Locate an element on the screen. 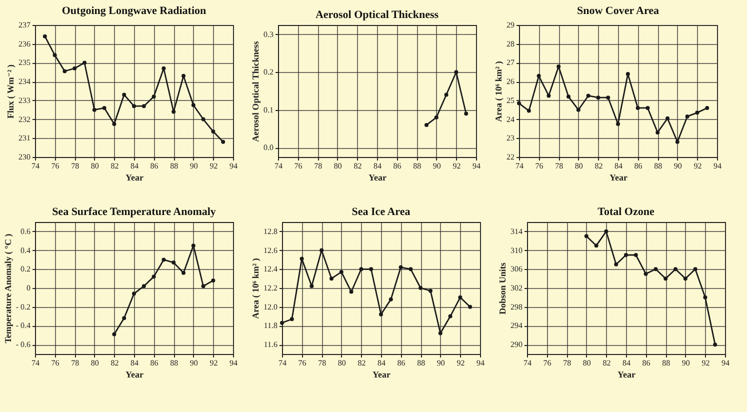 This screenshot has width=747, height=412. y-tick-label: 0.3 is located at coordinates (269, 34).